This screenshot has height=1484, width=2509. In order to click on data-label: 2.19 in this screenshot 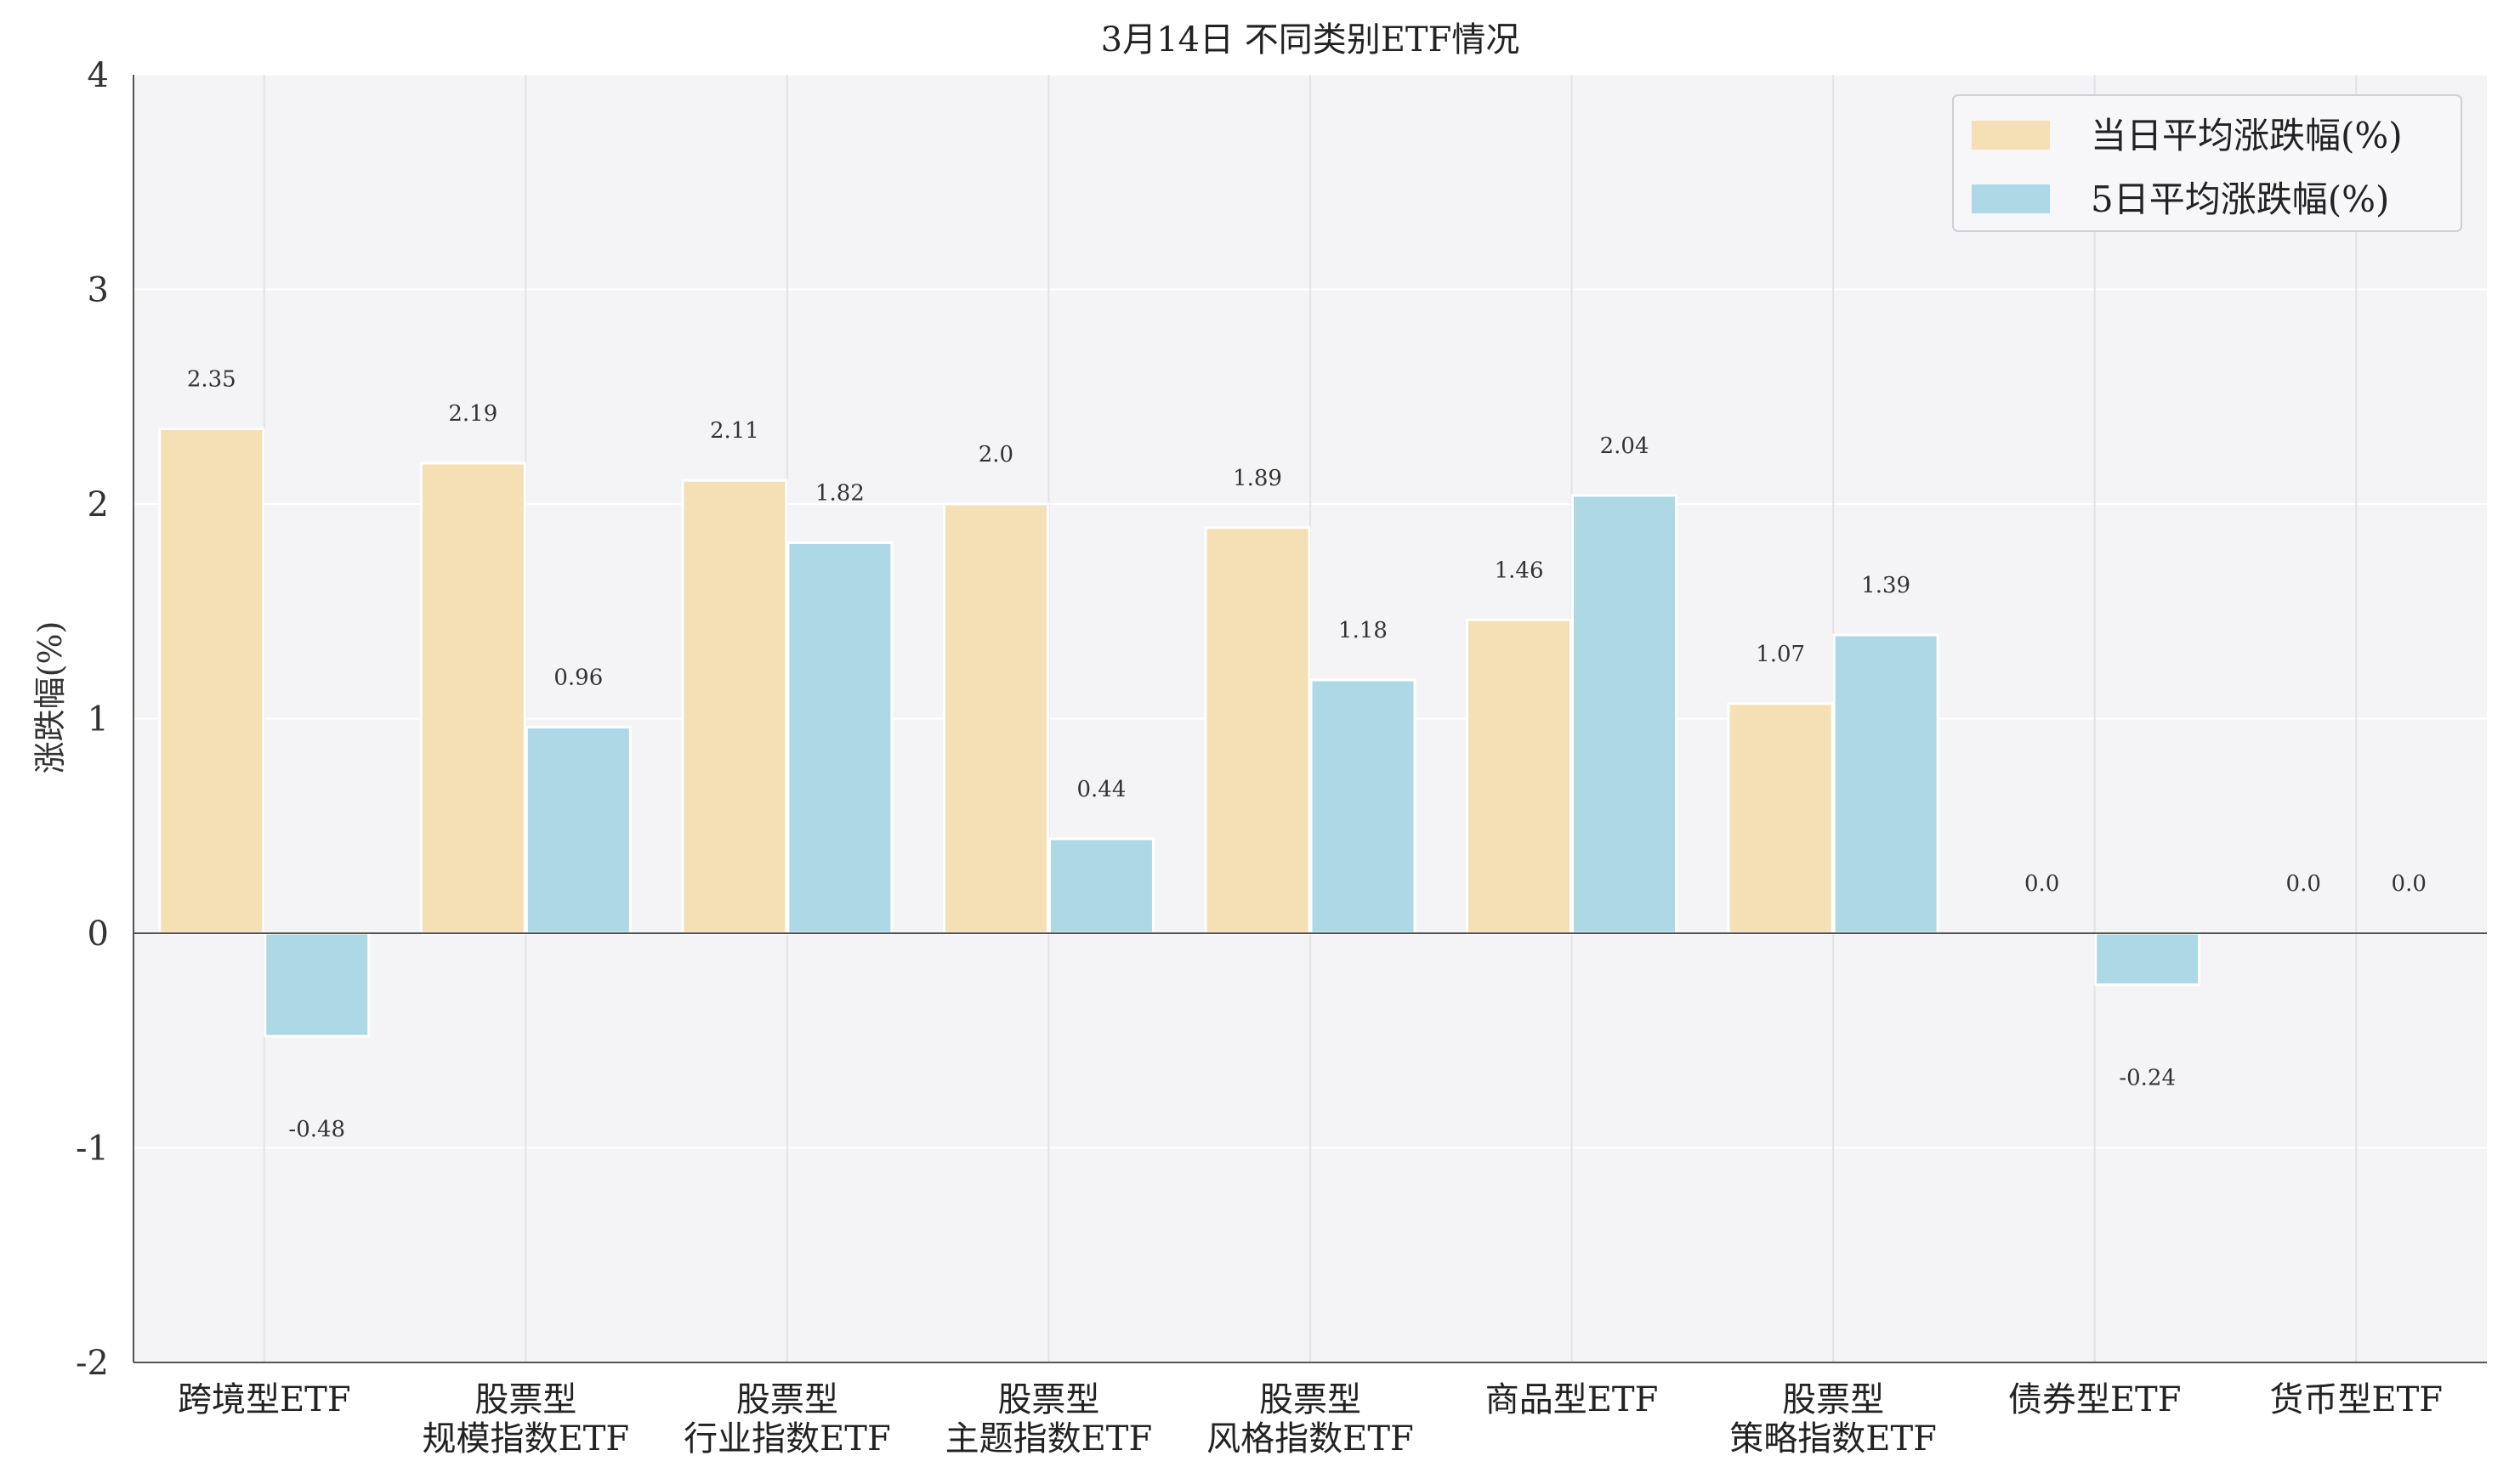, I will do `click(472, 414)`.